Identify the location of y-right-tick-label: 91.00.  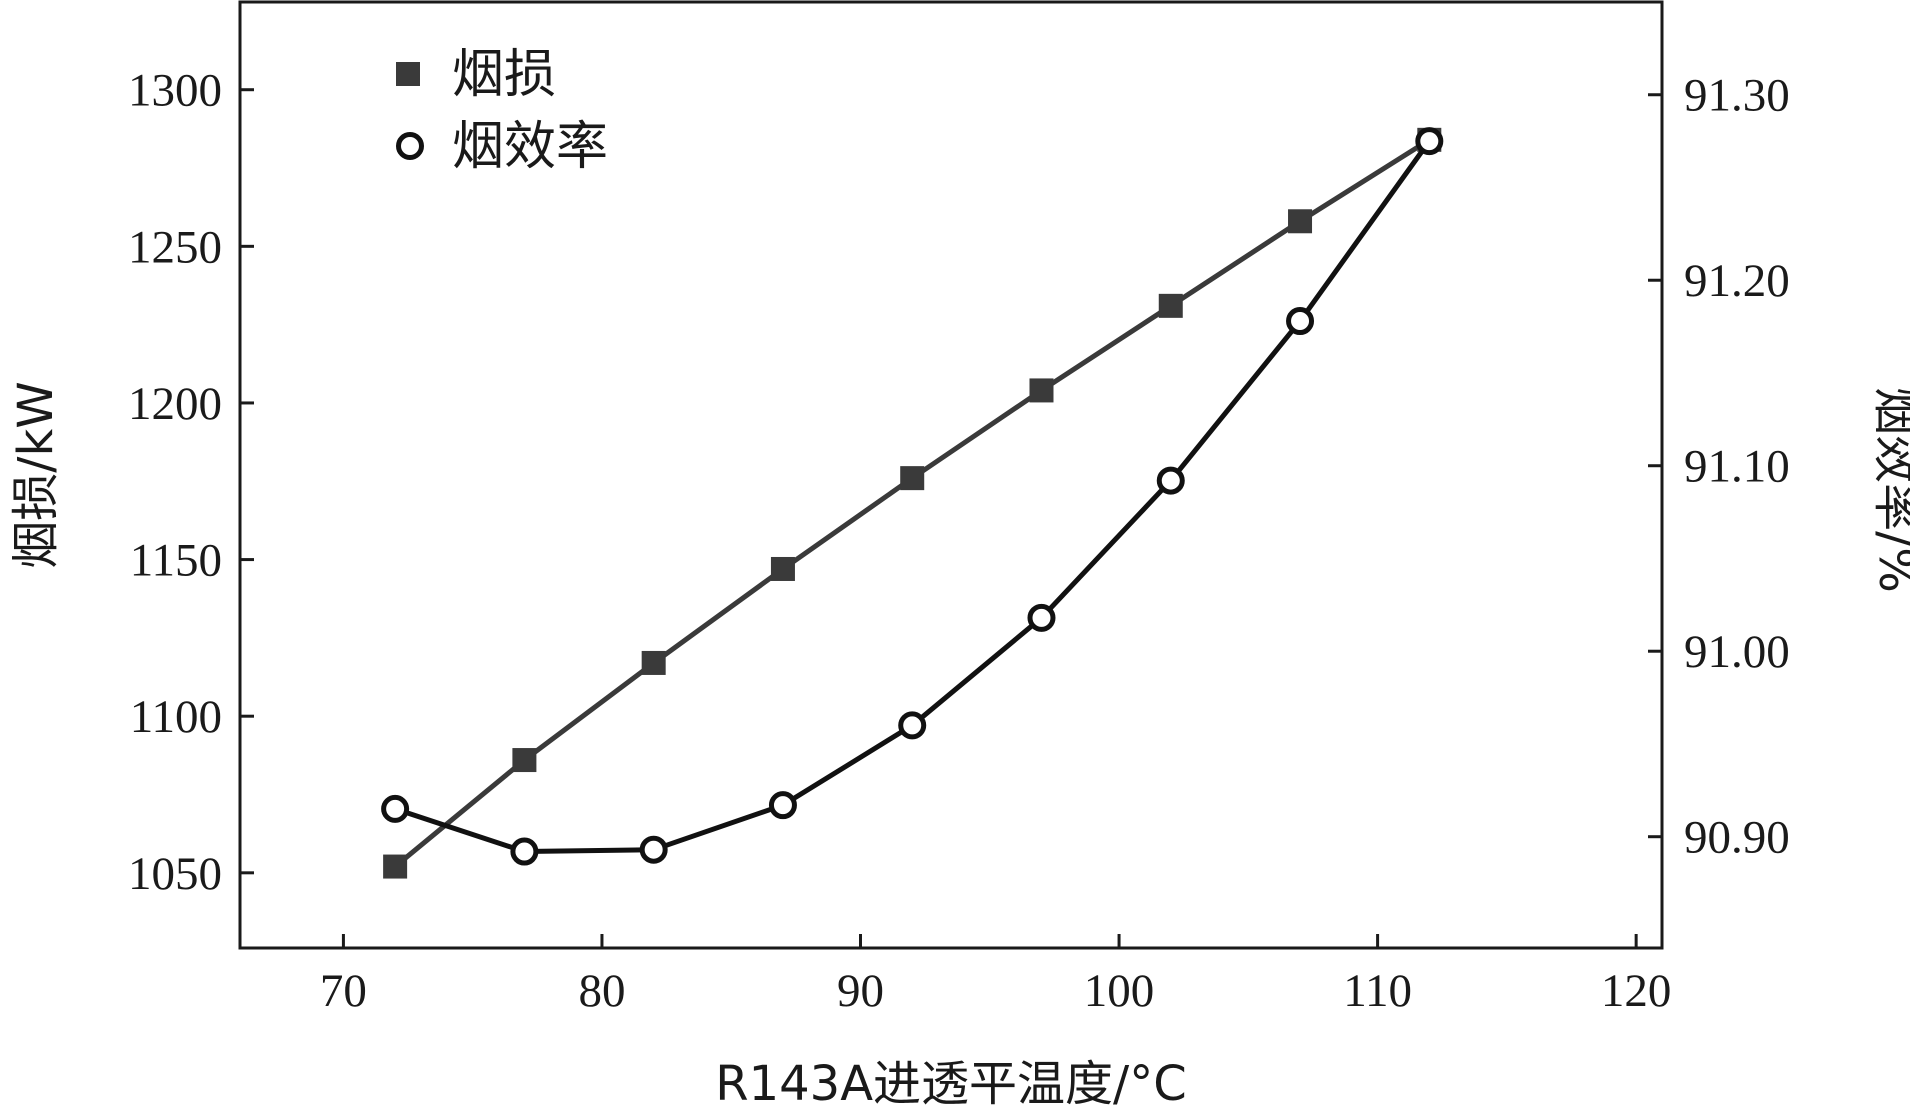
(1737, 652).